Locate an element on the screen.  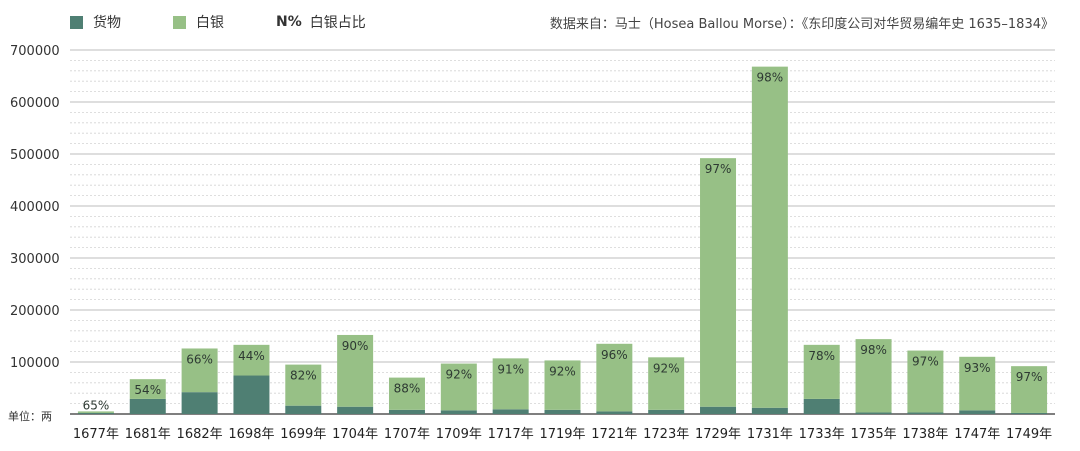
x-tick-label: 1733年 is located at coordinates (822, 434).